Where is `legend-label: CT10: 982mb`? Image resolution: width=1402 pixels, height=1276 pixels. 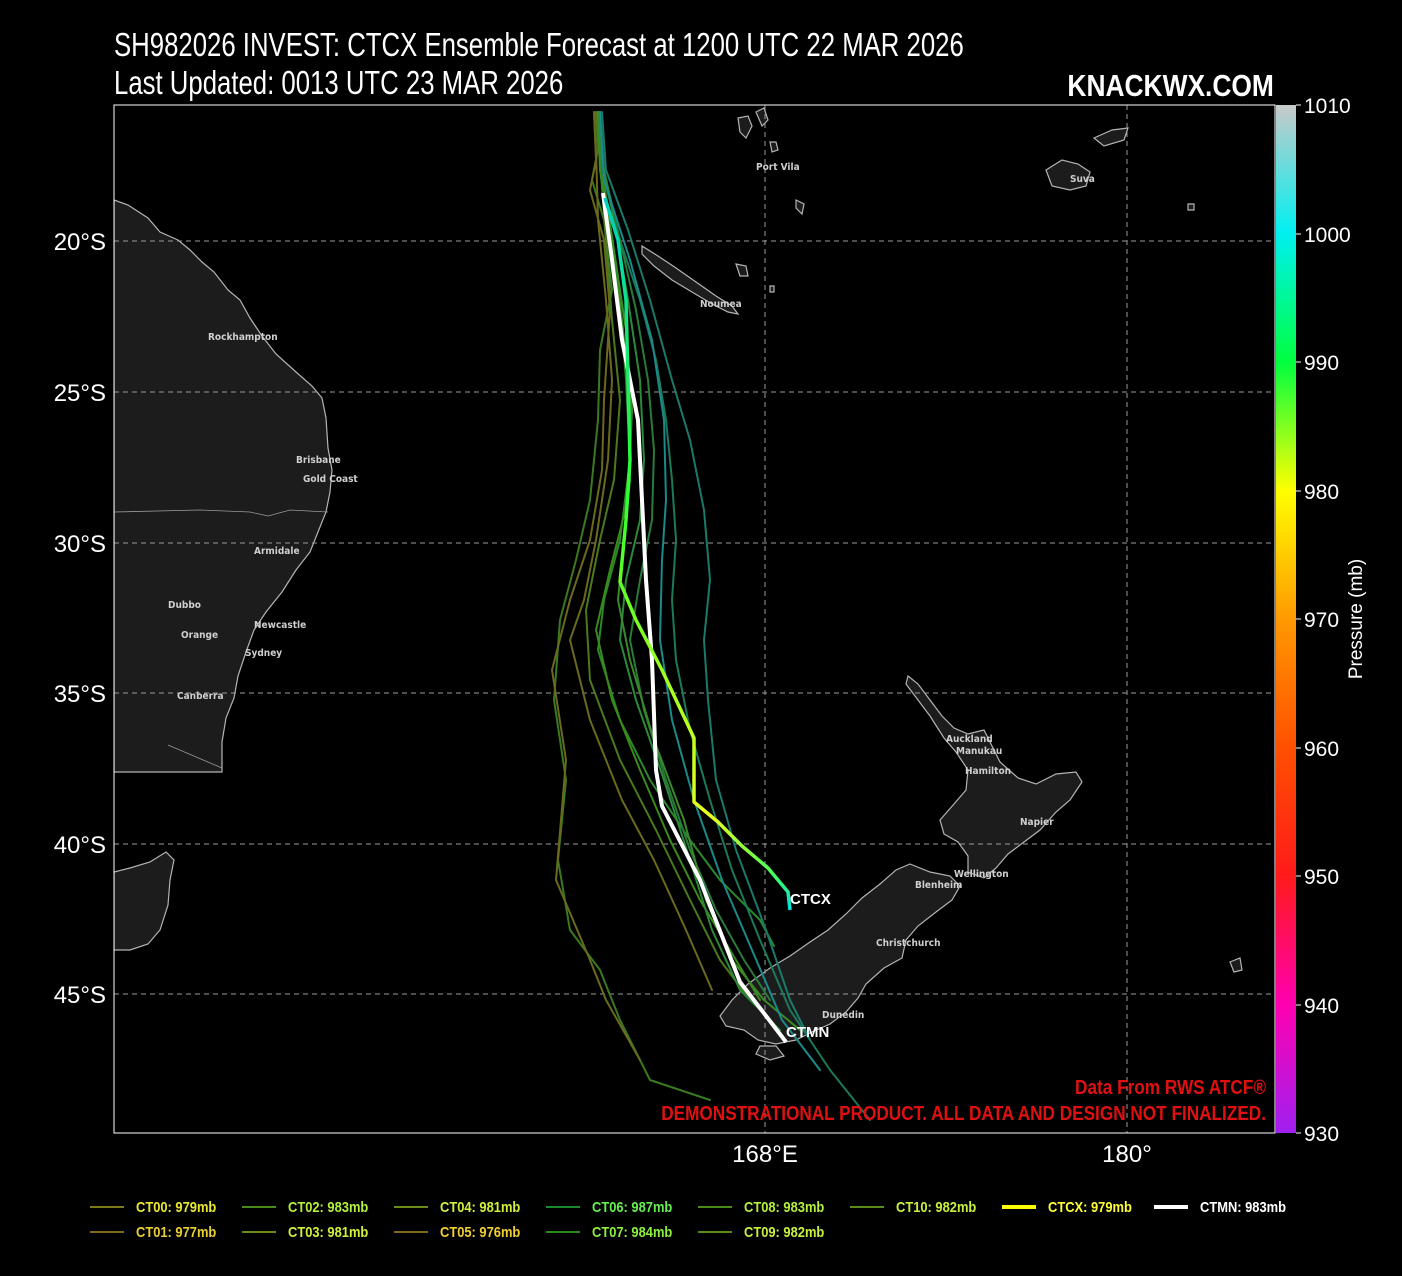
legend-label: CT10: 982mb is located at coordinates (936, 1207).